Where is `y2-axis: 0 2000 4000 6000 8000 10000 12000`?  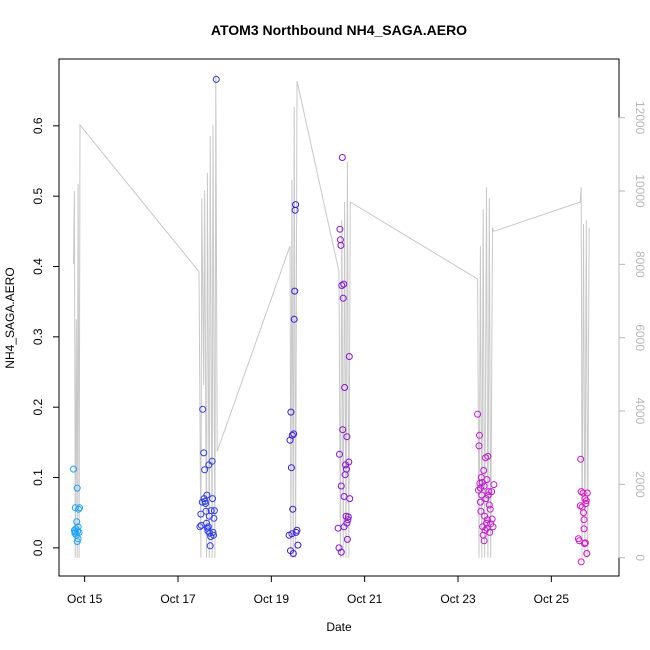
y2-axis: 0 2000 4000 6000 8000 10000 12000 is located at coordinates (632, 331).